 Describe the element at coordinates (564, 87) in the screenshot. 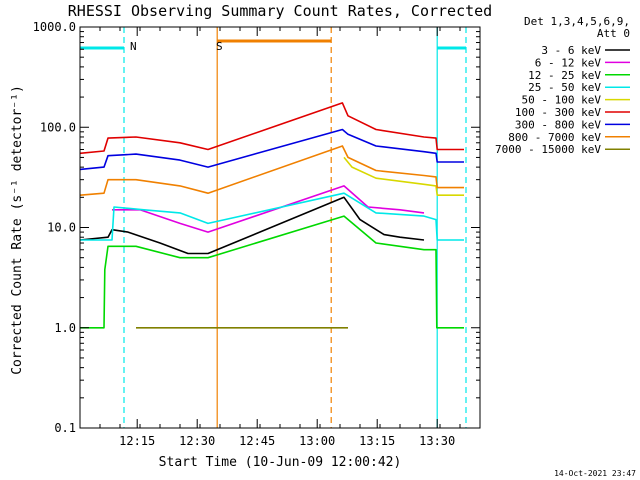

I see `legend-label-3: 25 - 50 keV` at that location.